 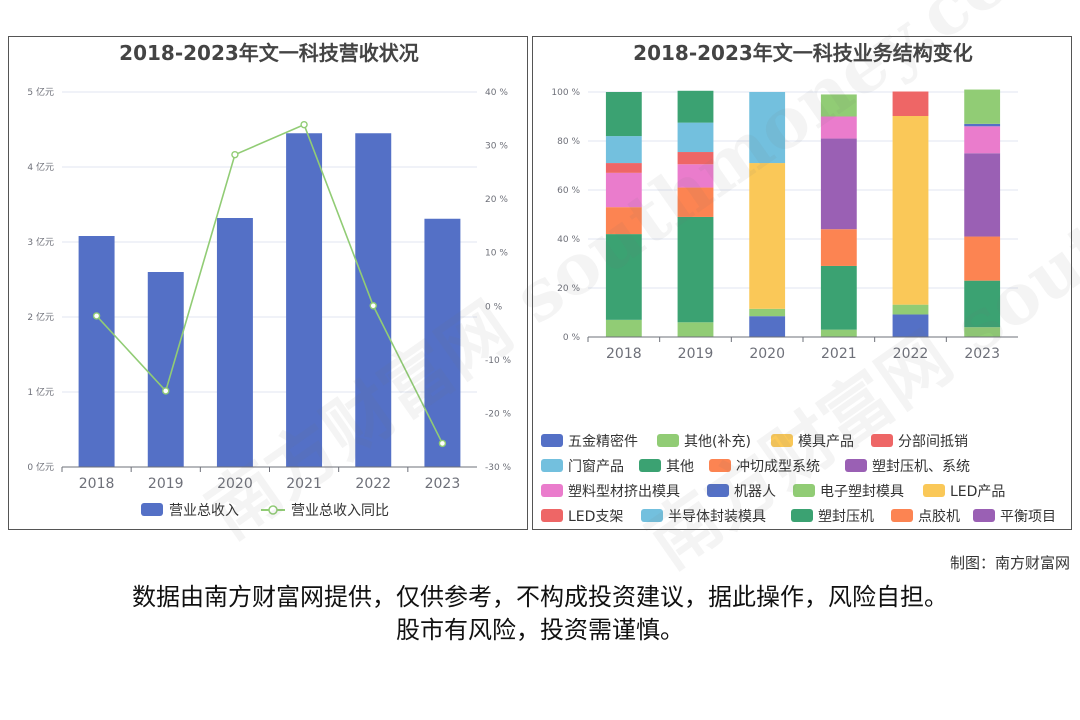 What do you see at coordinates (97, 484) in the screenshot?
I see `x-tick-label: 2018` at bounding box center [97, 484].